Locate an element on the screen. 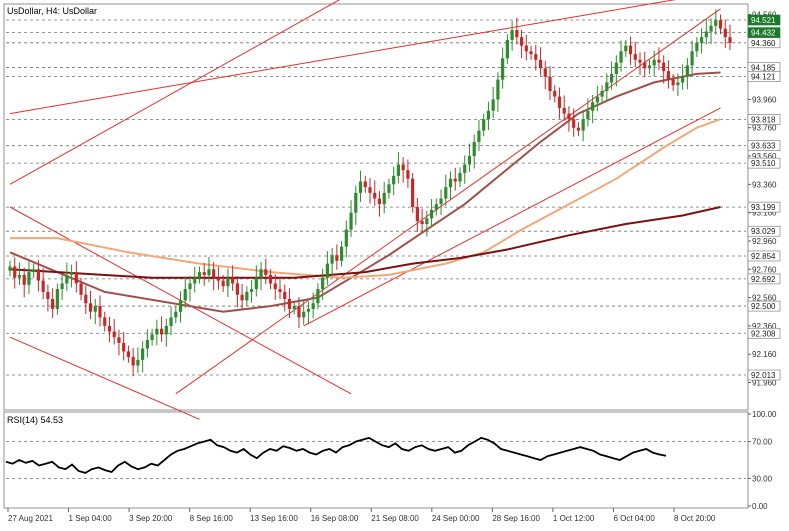 Image resolution: width=789 pixels, height=531 pixels. time-tick-label: 8 Sep 16:00 is located at coordinates (212, 518).